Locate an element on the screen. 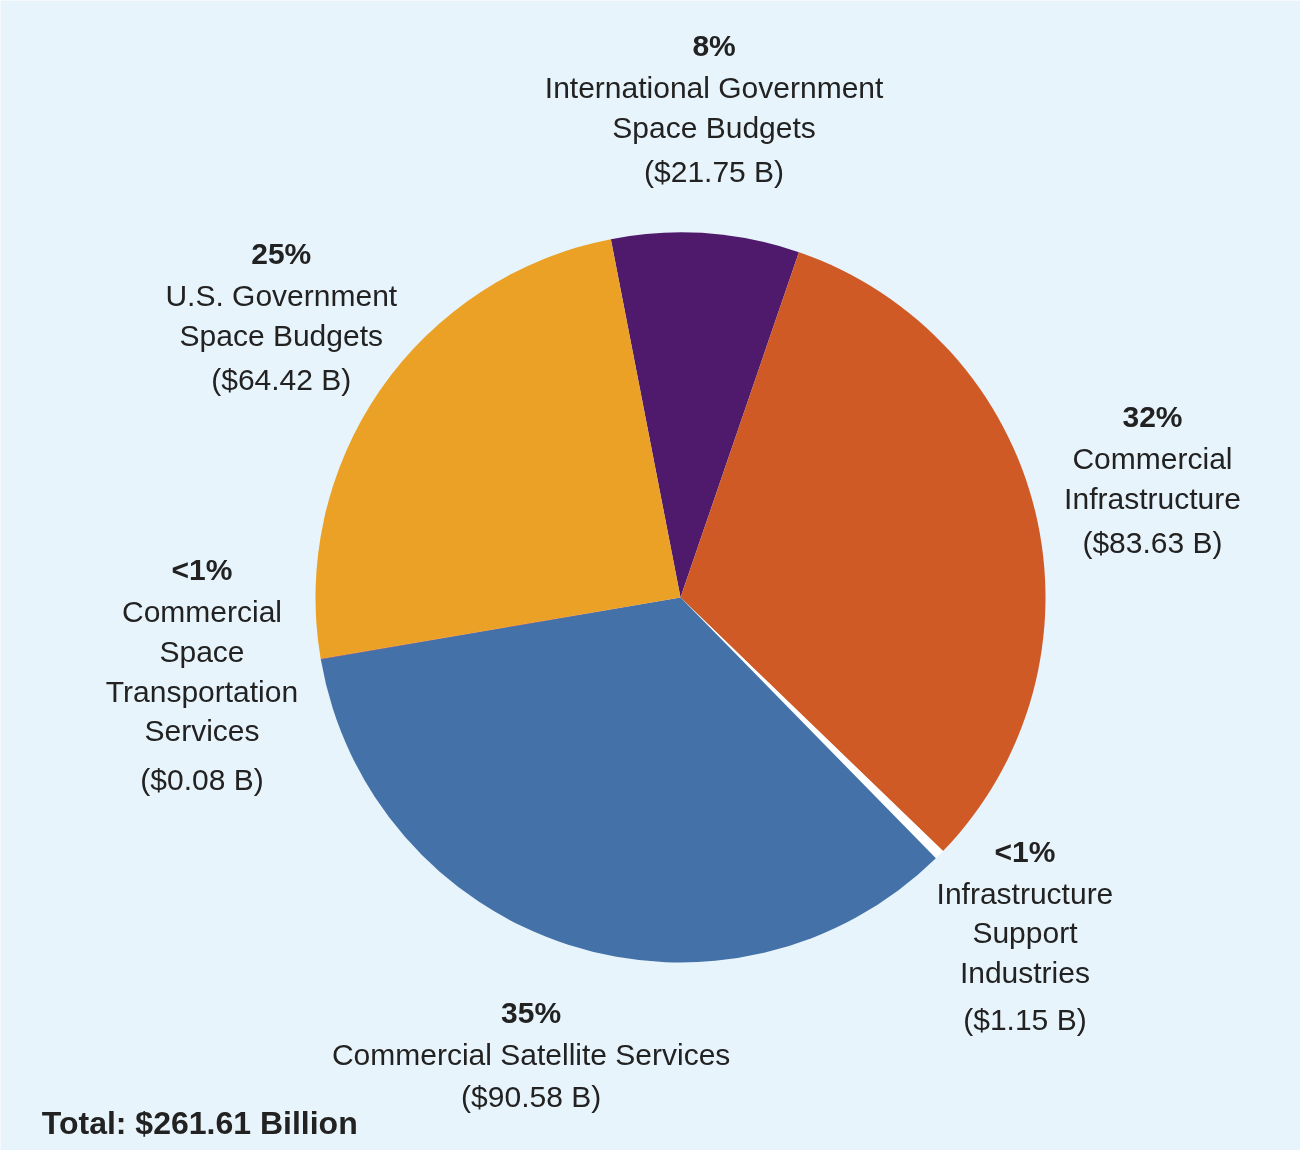 Image resolution: width=1312 pixels, height=1166 pixels. data-label: ($1.15 B) is located at coordinates (1025, 1019).